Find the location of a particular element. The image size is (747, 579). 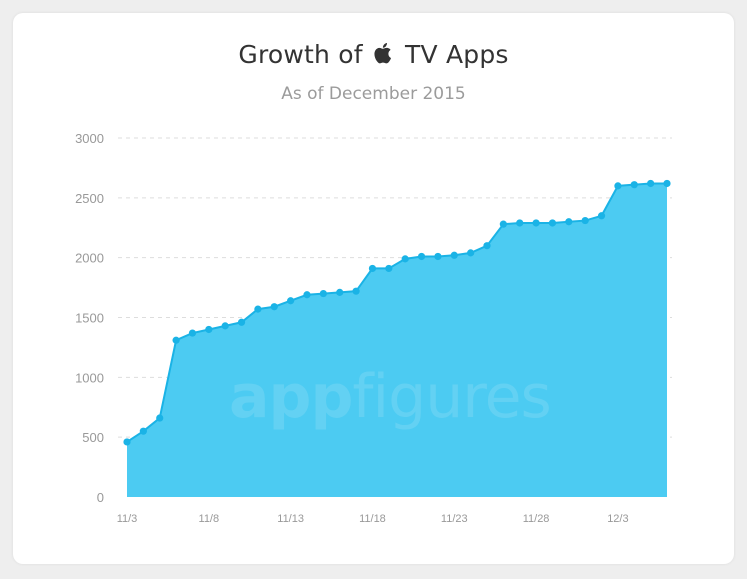

chart-title: Growth of TV Apps is located at coordinates (373, 54).